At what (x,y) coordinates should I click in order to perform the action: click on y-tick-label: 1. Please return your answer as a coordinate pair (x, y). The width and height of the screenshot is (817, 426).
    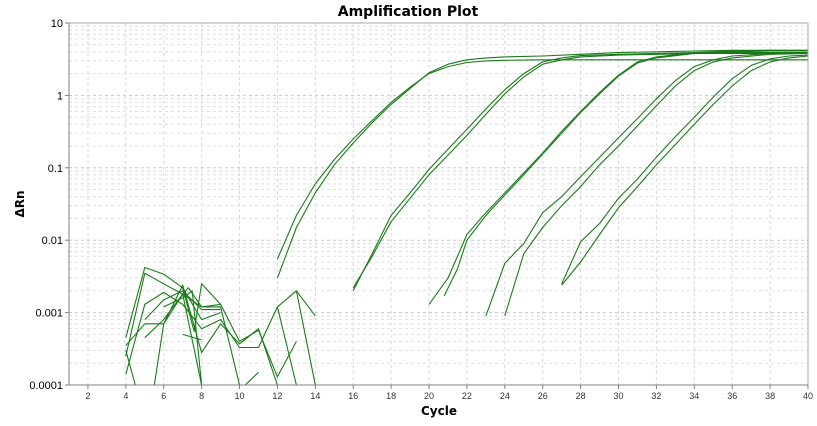
    Looking at the image, I should click on (60, 96).